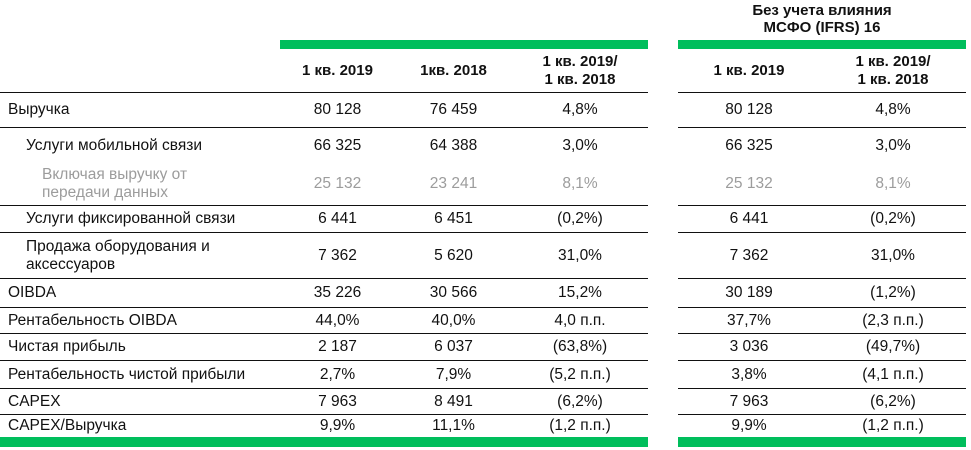 The height and width of the screenshot is (450, 971). Describe the element at coordinates (337, 109) in the screenshot. I see `left-table-value-cell: 80 128` at that location.